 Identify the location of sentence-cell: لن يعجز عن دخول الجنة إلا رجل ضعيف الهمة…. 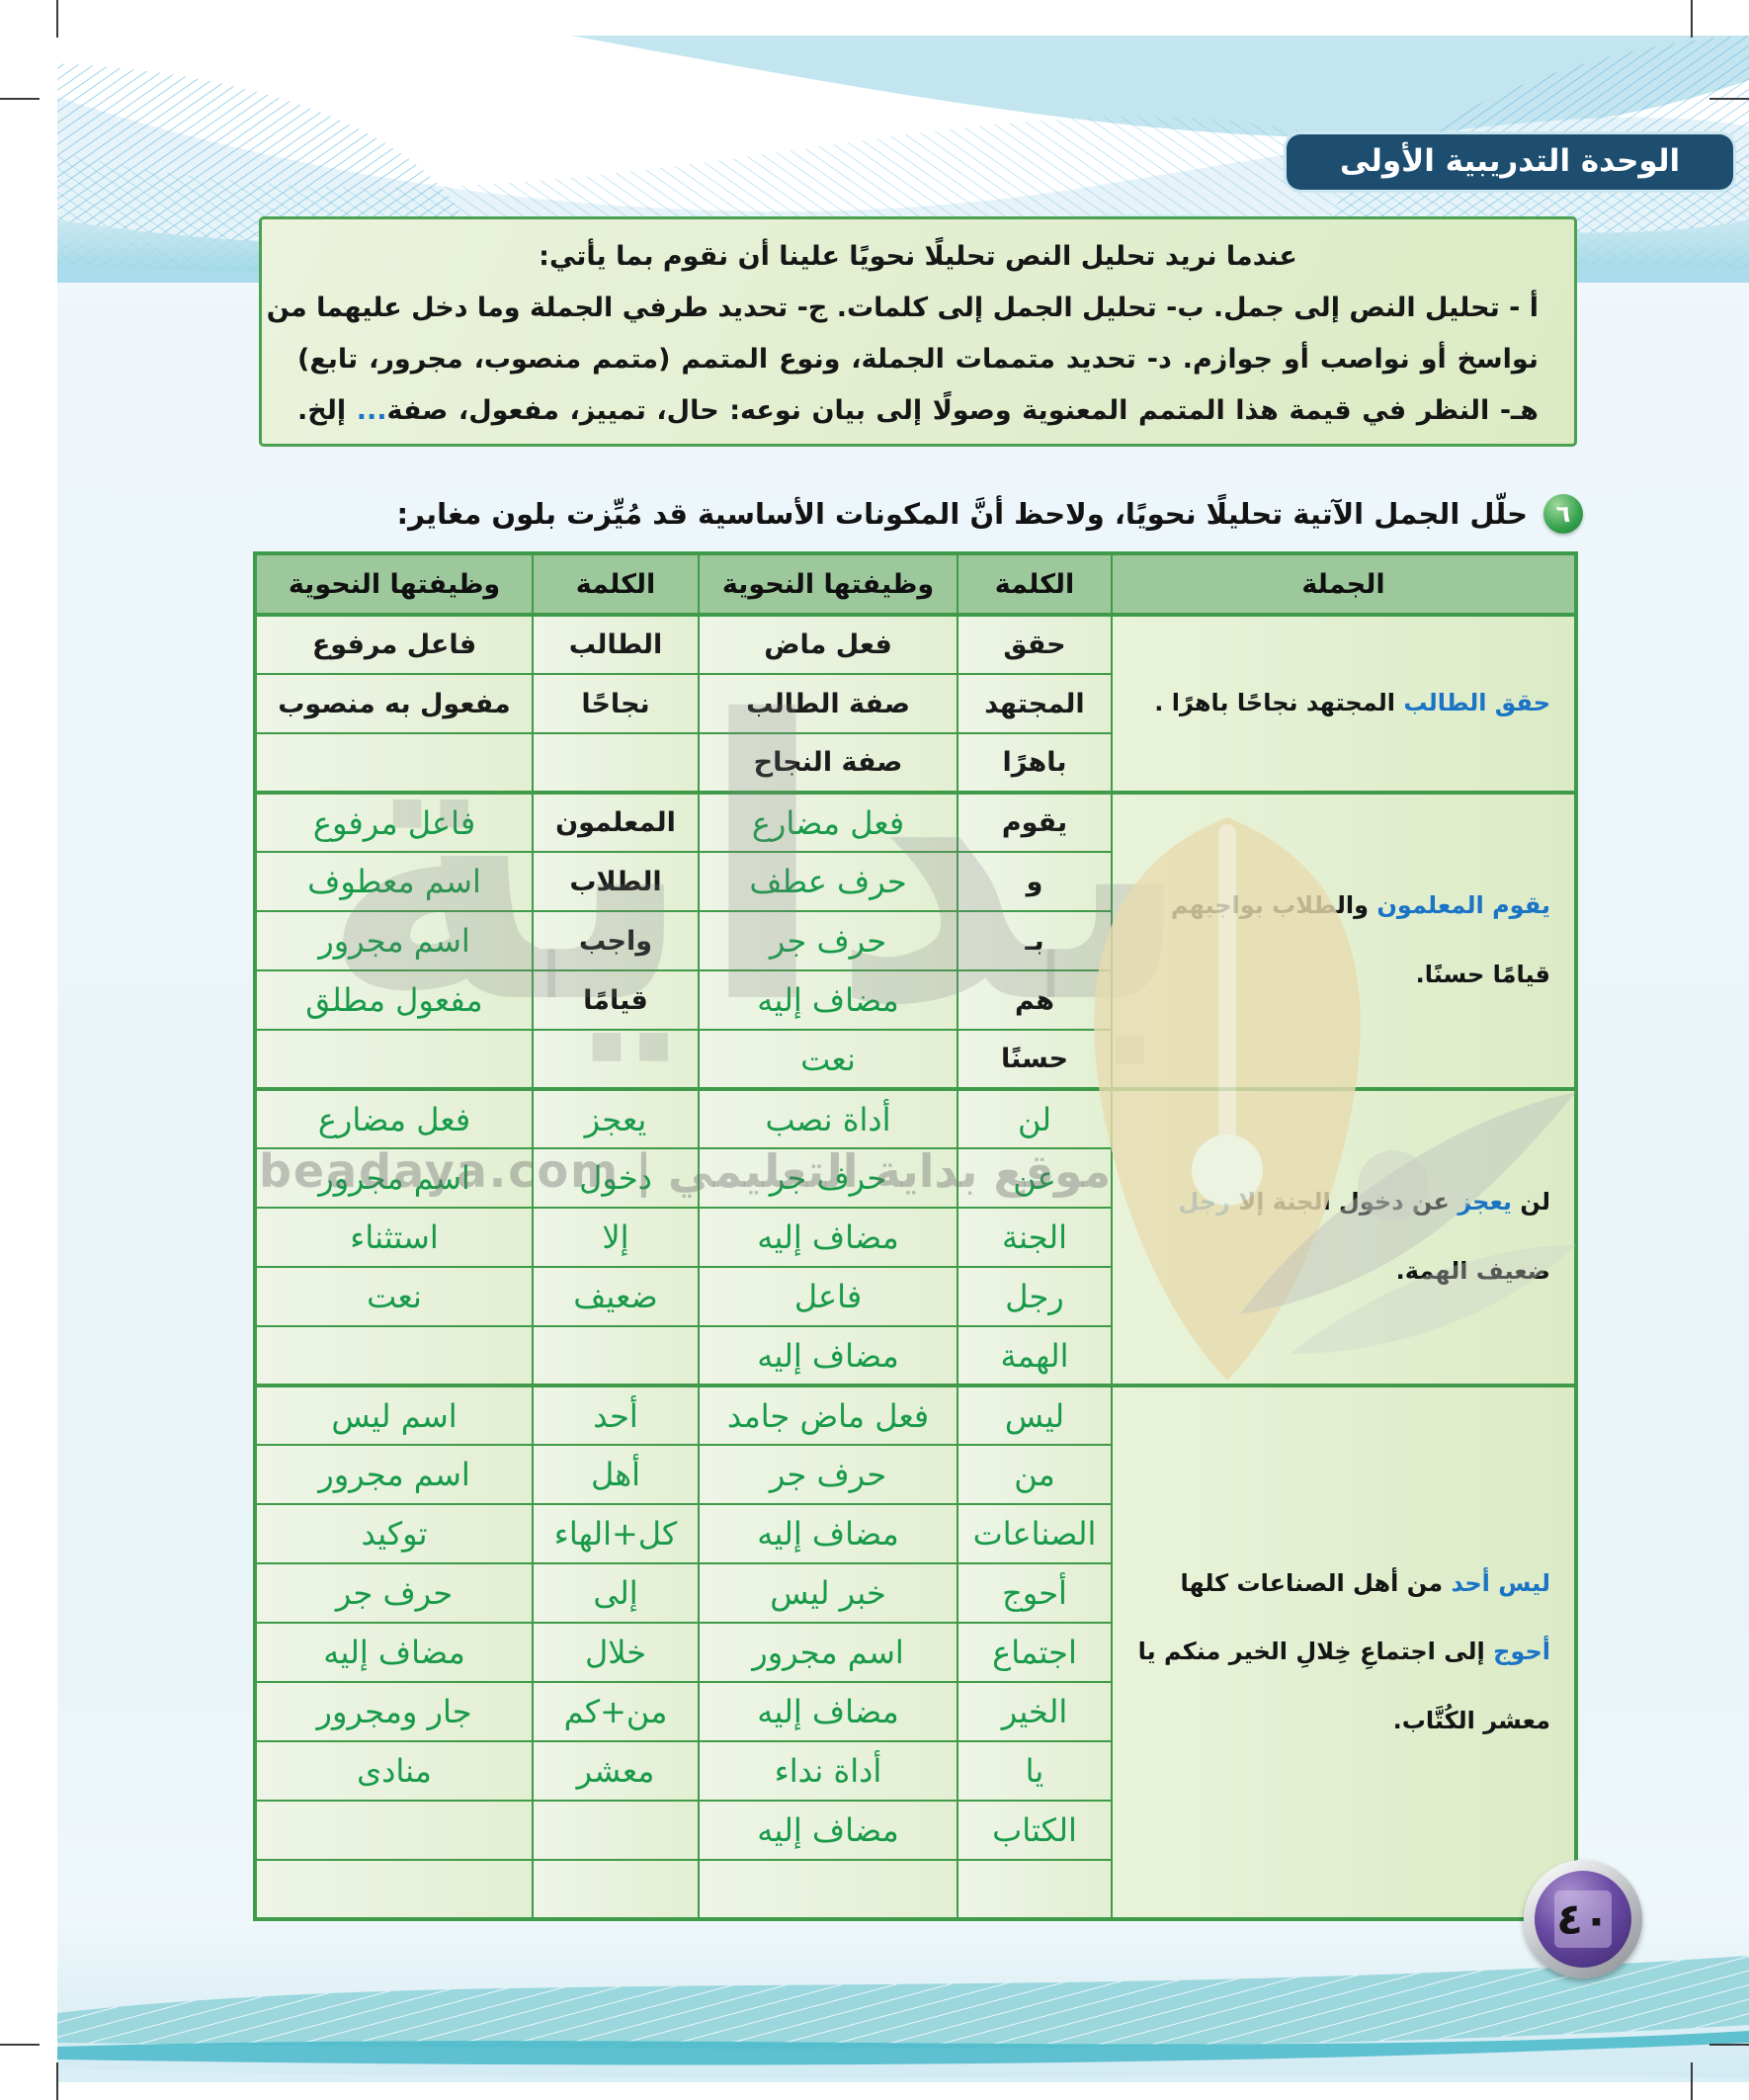
(1344, 1236).